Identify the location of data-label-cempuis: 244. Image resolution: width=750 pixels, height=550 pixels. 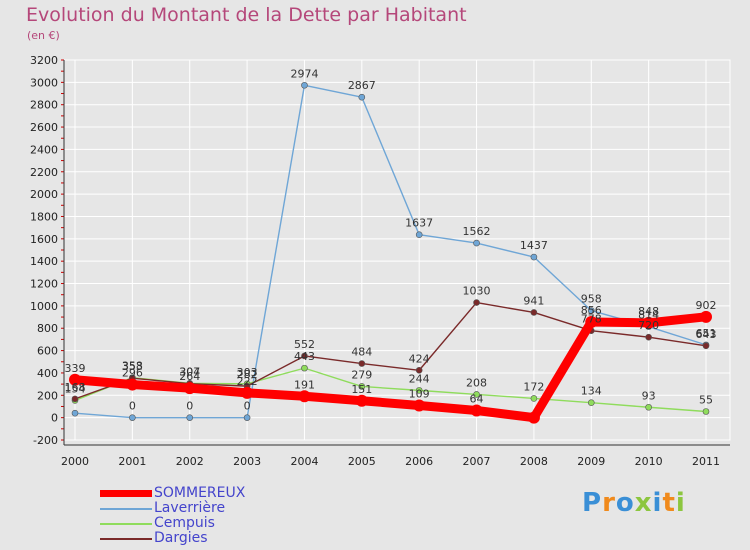
(419, 378).